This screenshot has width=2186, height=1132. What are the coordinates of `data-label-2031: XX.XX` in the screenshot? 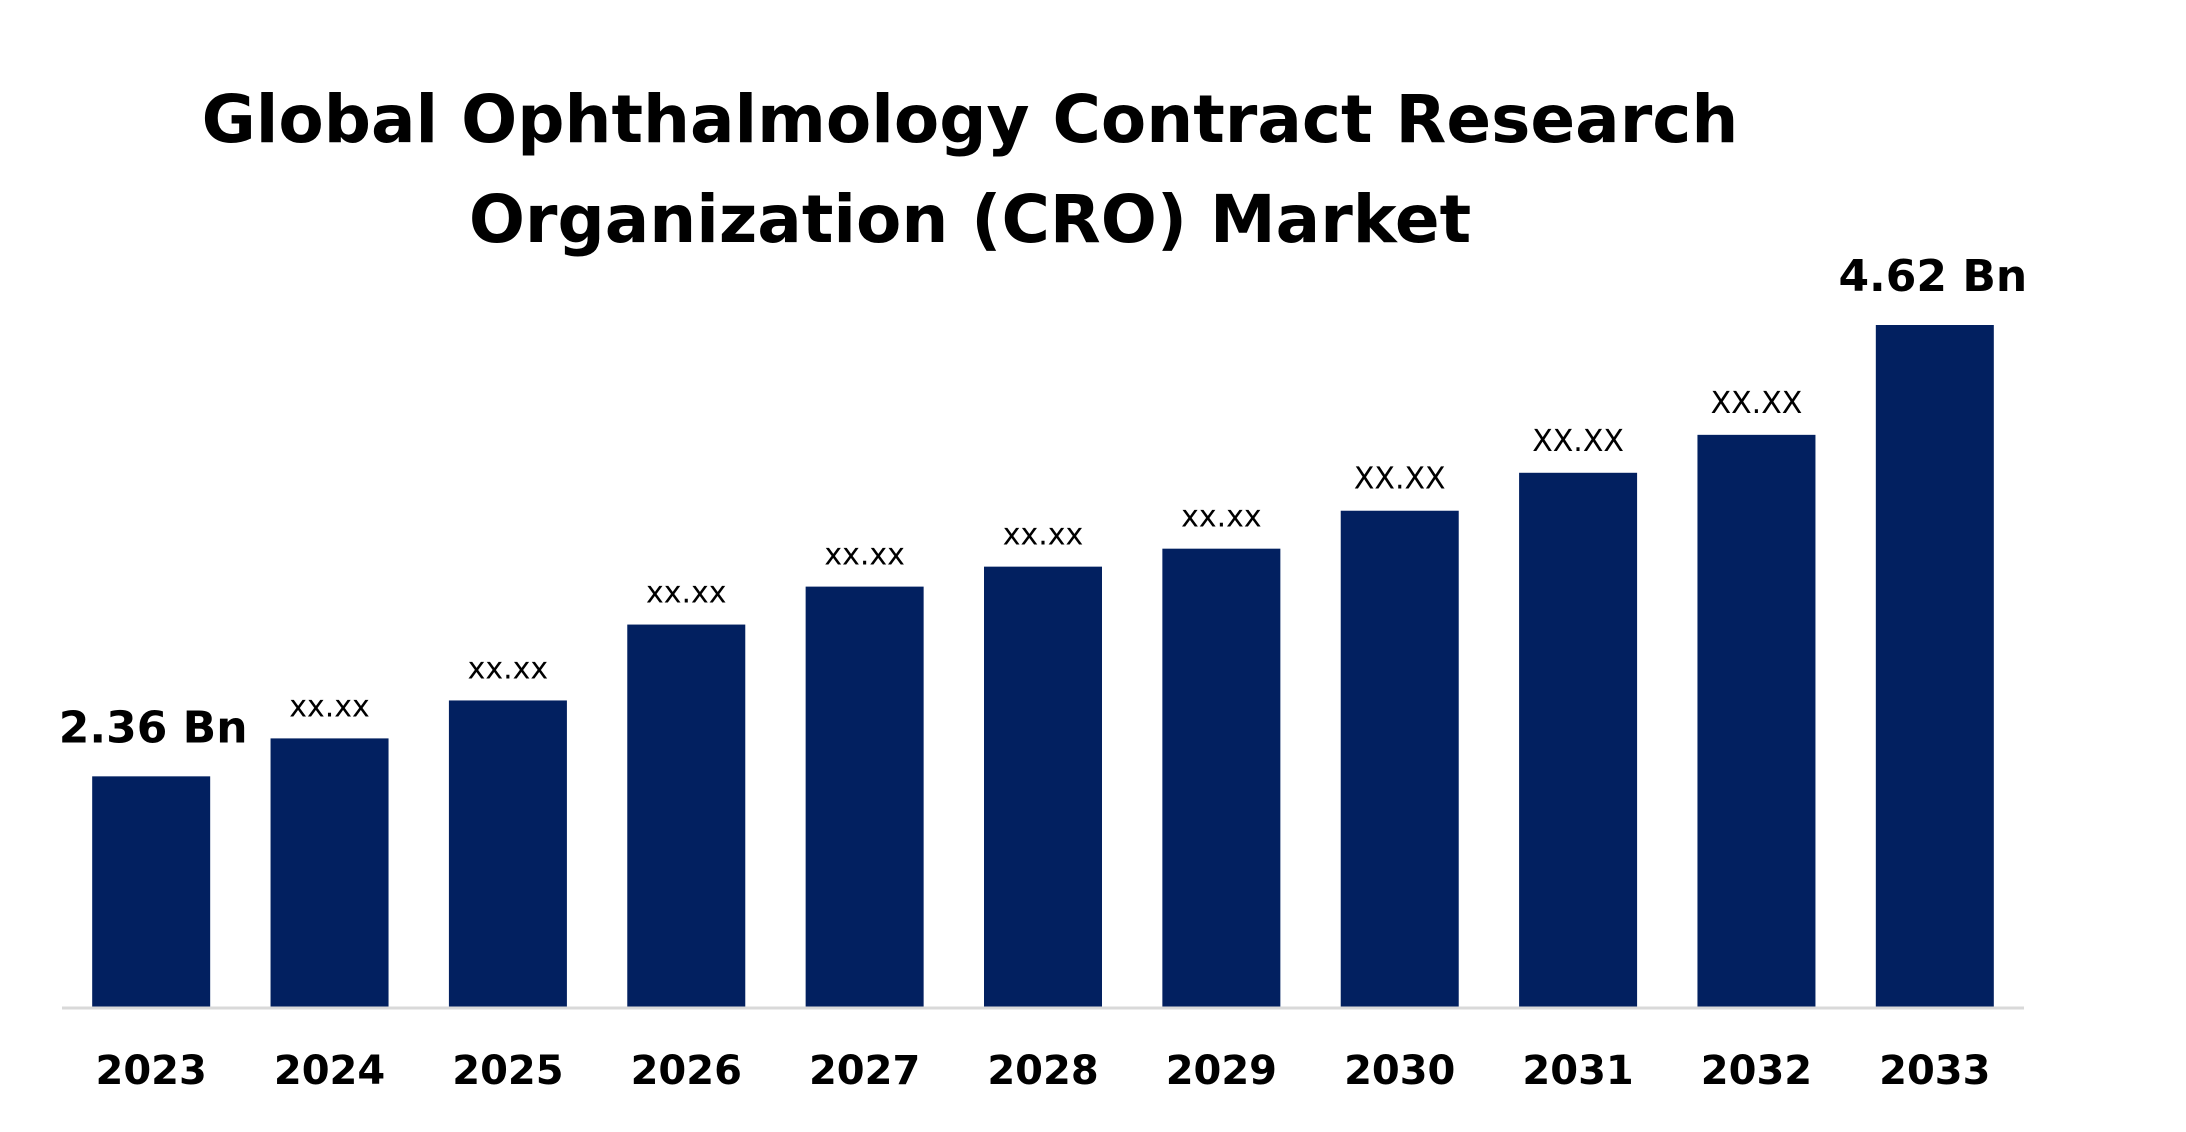 It's located at (1578, 441).